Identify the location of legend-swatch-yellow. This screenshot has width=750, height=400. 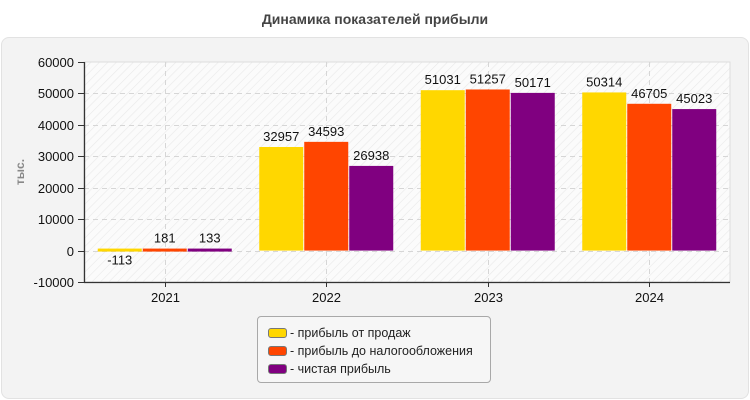
(277, 333).